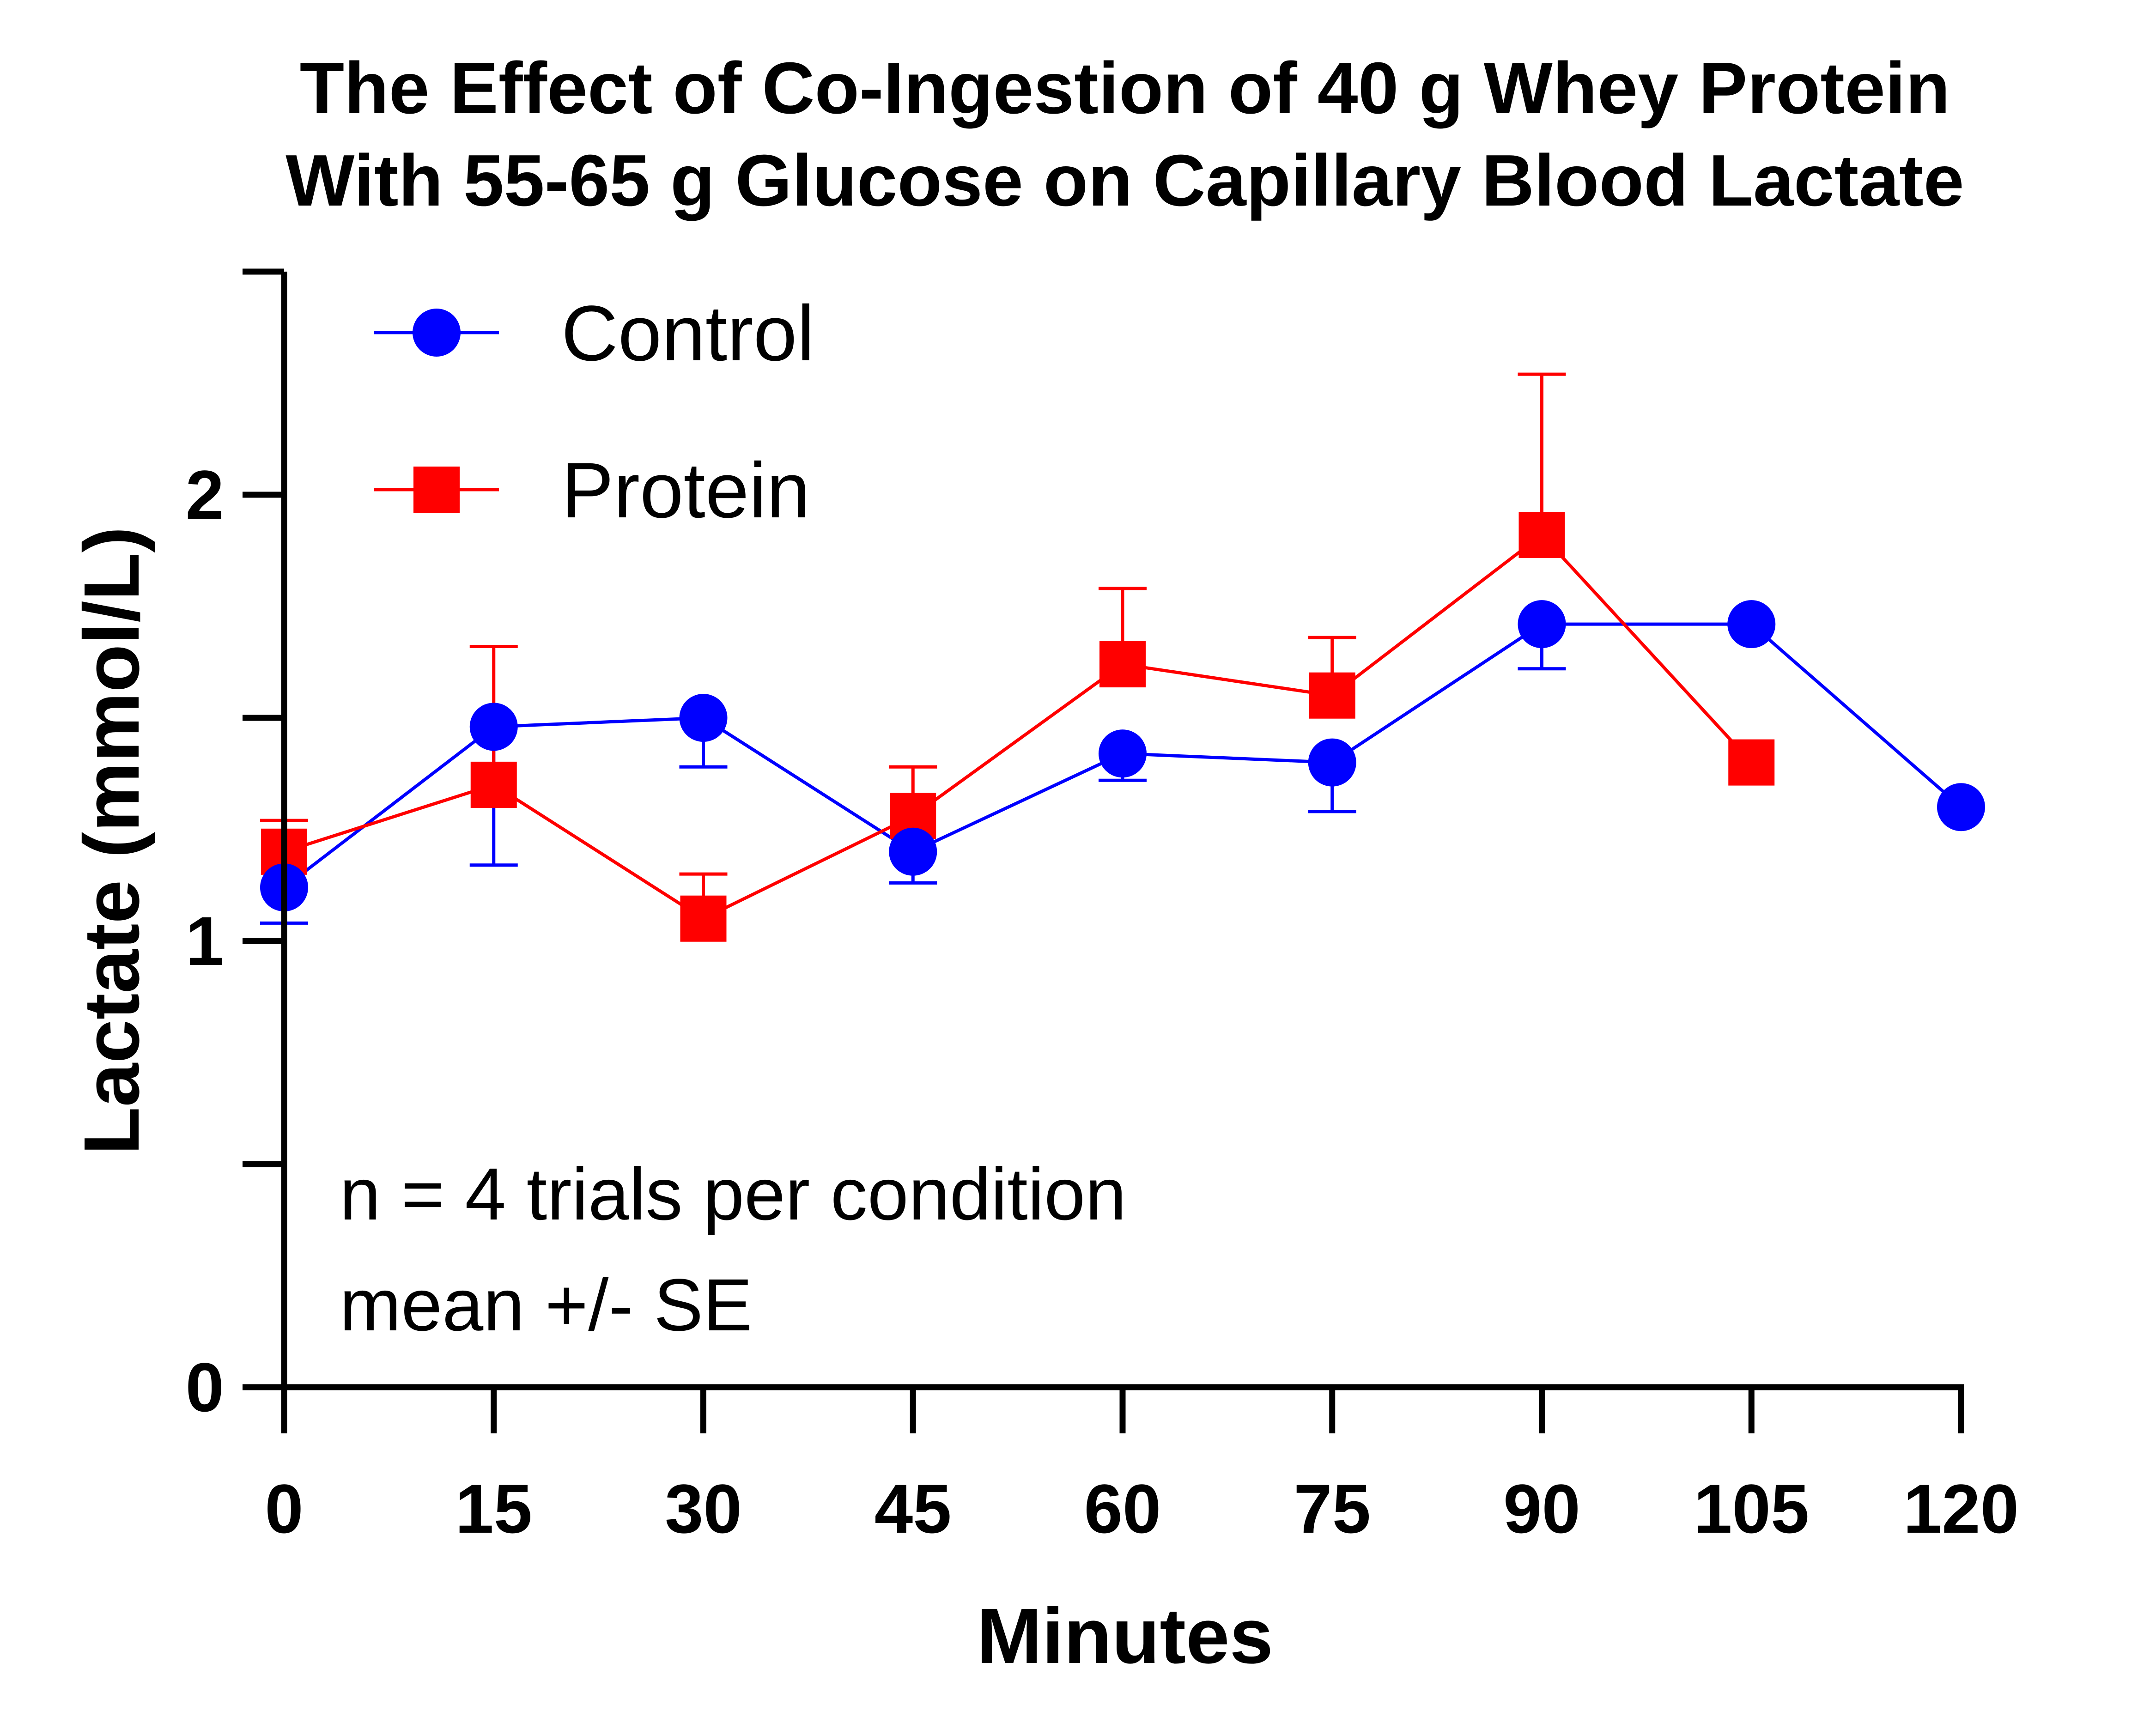 This screenshot has height=1717, width=2156. Describe the element at coordinates (437, 333) in the screenshot. I see `legend-marker-control` at that location.